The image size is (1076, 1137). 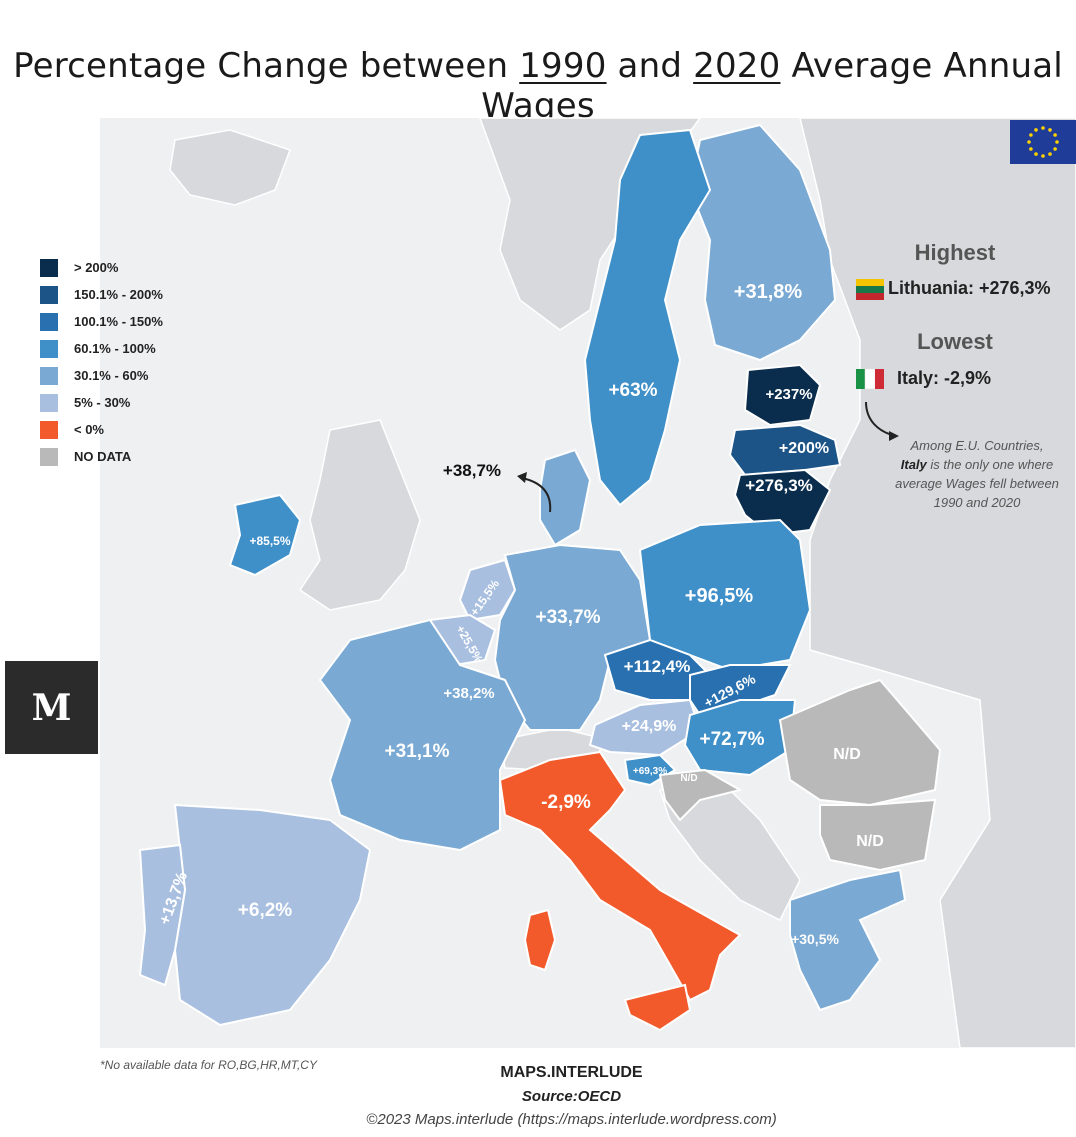 What do you see at coordinates (115, 348) in the screenshot?
I see `legend-label: 60.1% - 100%` at bounding box center [115, 348].